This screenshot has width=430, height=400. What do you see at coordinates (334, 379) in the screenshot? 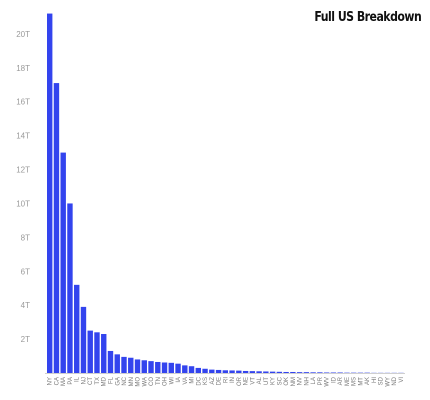
I see `x-tick-label: ID` at bounding box center [334, 379].